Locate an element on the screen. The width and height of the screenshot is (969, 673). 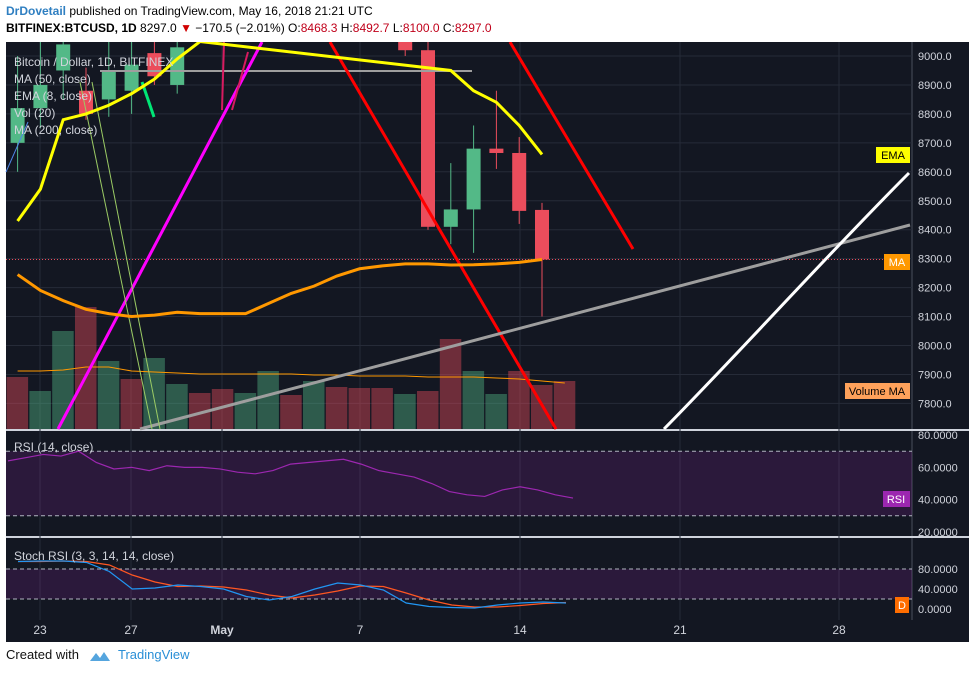
magenta-trendline is located at coordinates (160, 236).